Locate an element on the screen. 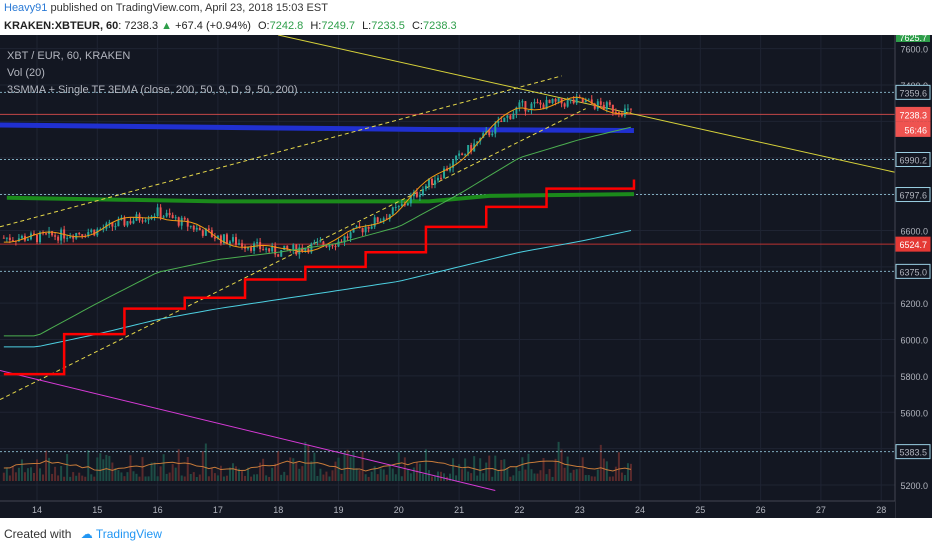 This screenshot has width=932, height=550. price-badge-label: 7359.6 is located at coordinates (913, 93).